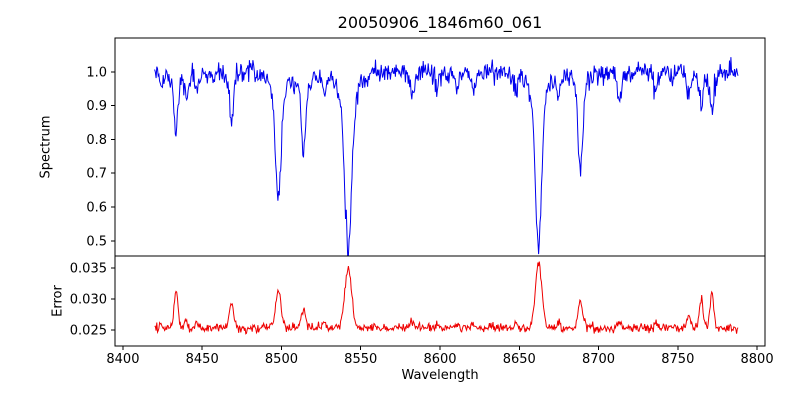 The height and width of the screenshot is (400, 800). I want to click on spectrum-y-tick-label: 0.7, so click(96, 174).